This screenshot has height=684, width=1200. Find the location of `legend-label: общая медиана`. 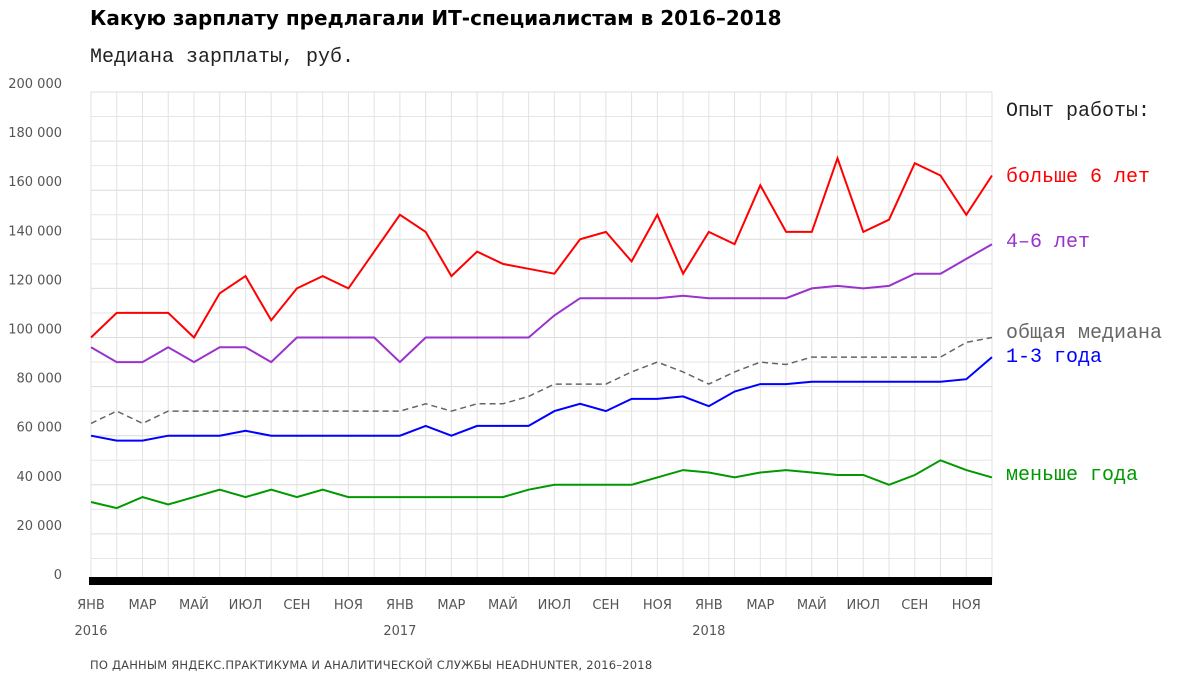

legend-label: общая медиана is located at coordinates (1084, 333).